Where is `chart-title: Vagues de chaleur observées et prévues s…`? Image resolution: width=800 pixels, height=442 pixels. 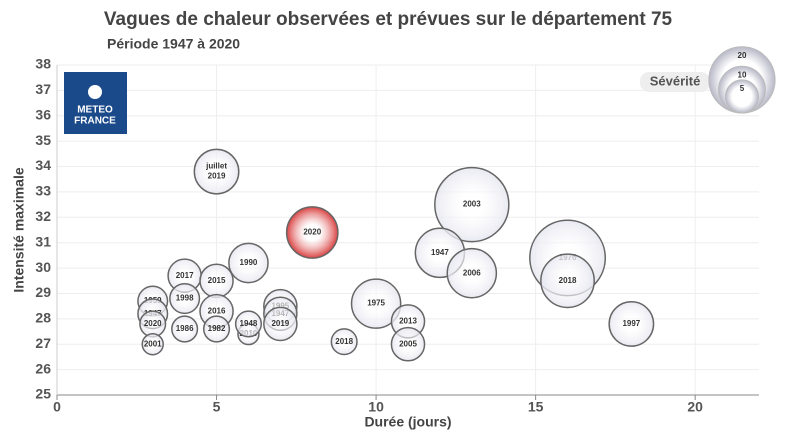
chart-title: Vagues de chaleur observées et prévues s… is located at coordinates (388, 19).